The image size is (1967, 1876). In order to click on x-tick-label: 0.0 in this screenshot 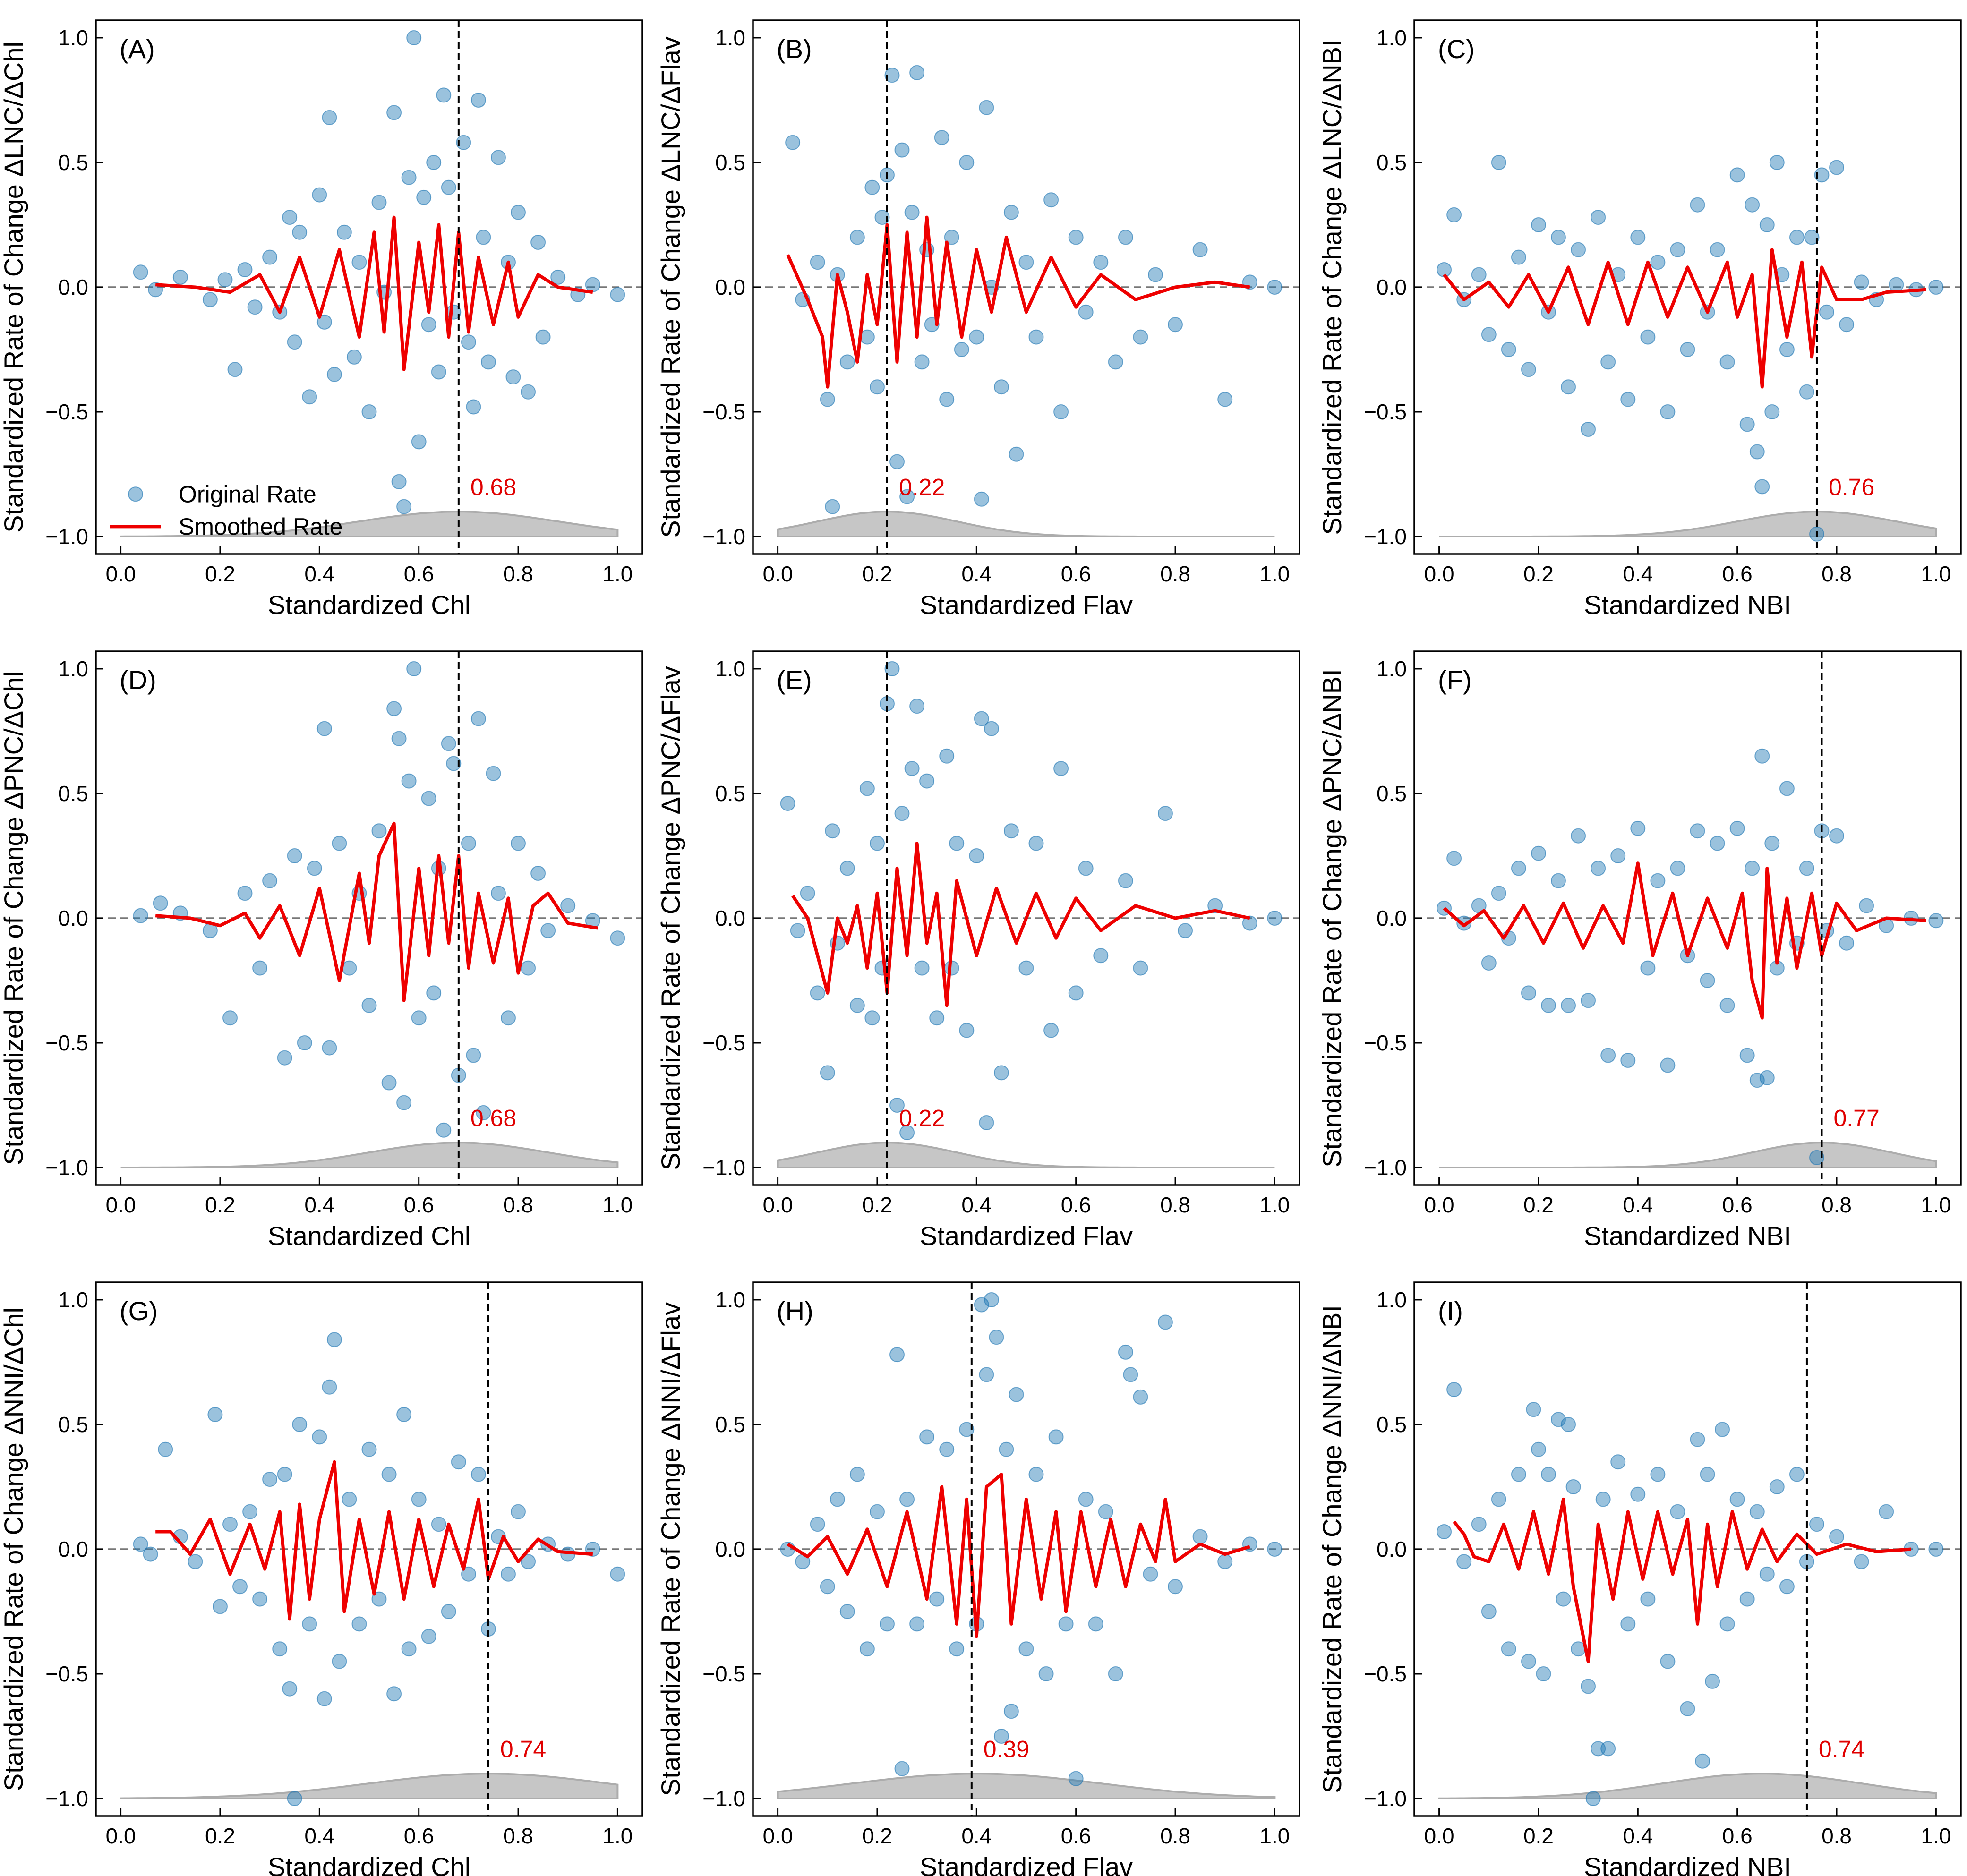, I will do `click(1439, 574)`.